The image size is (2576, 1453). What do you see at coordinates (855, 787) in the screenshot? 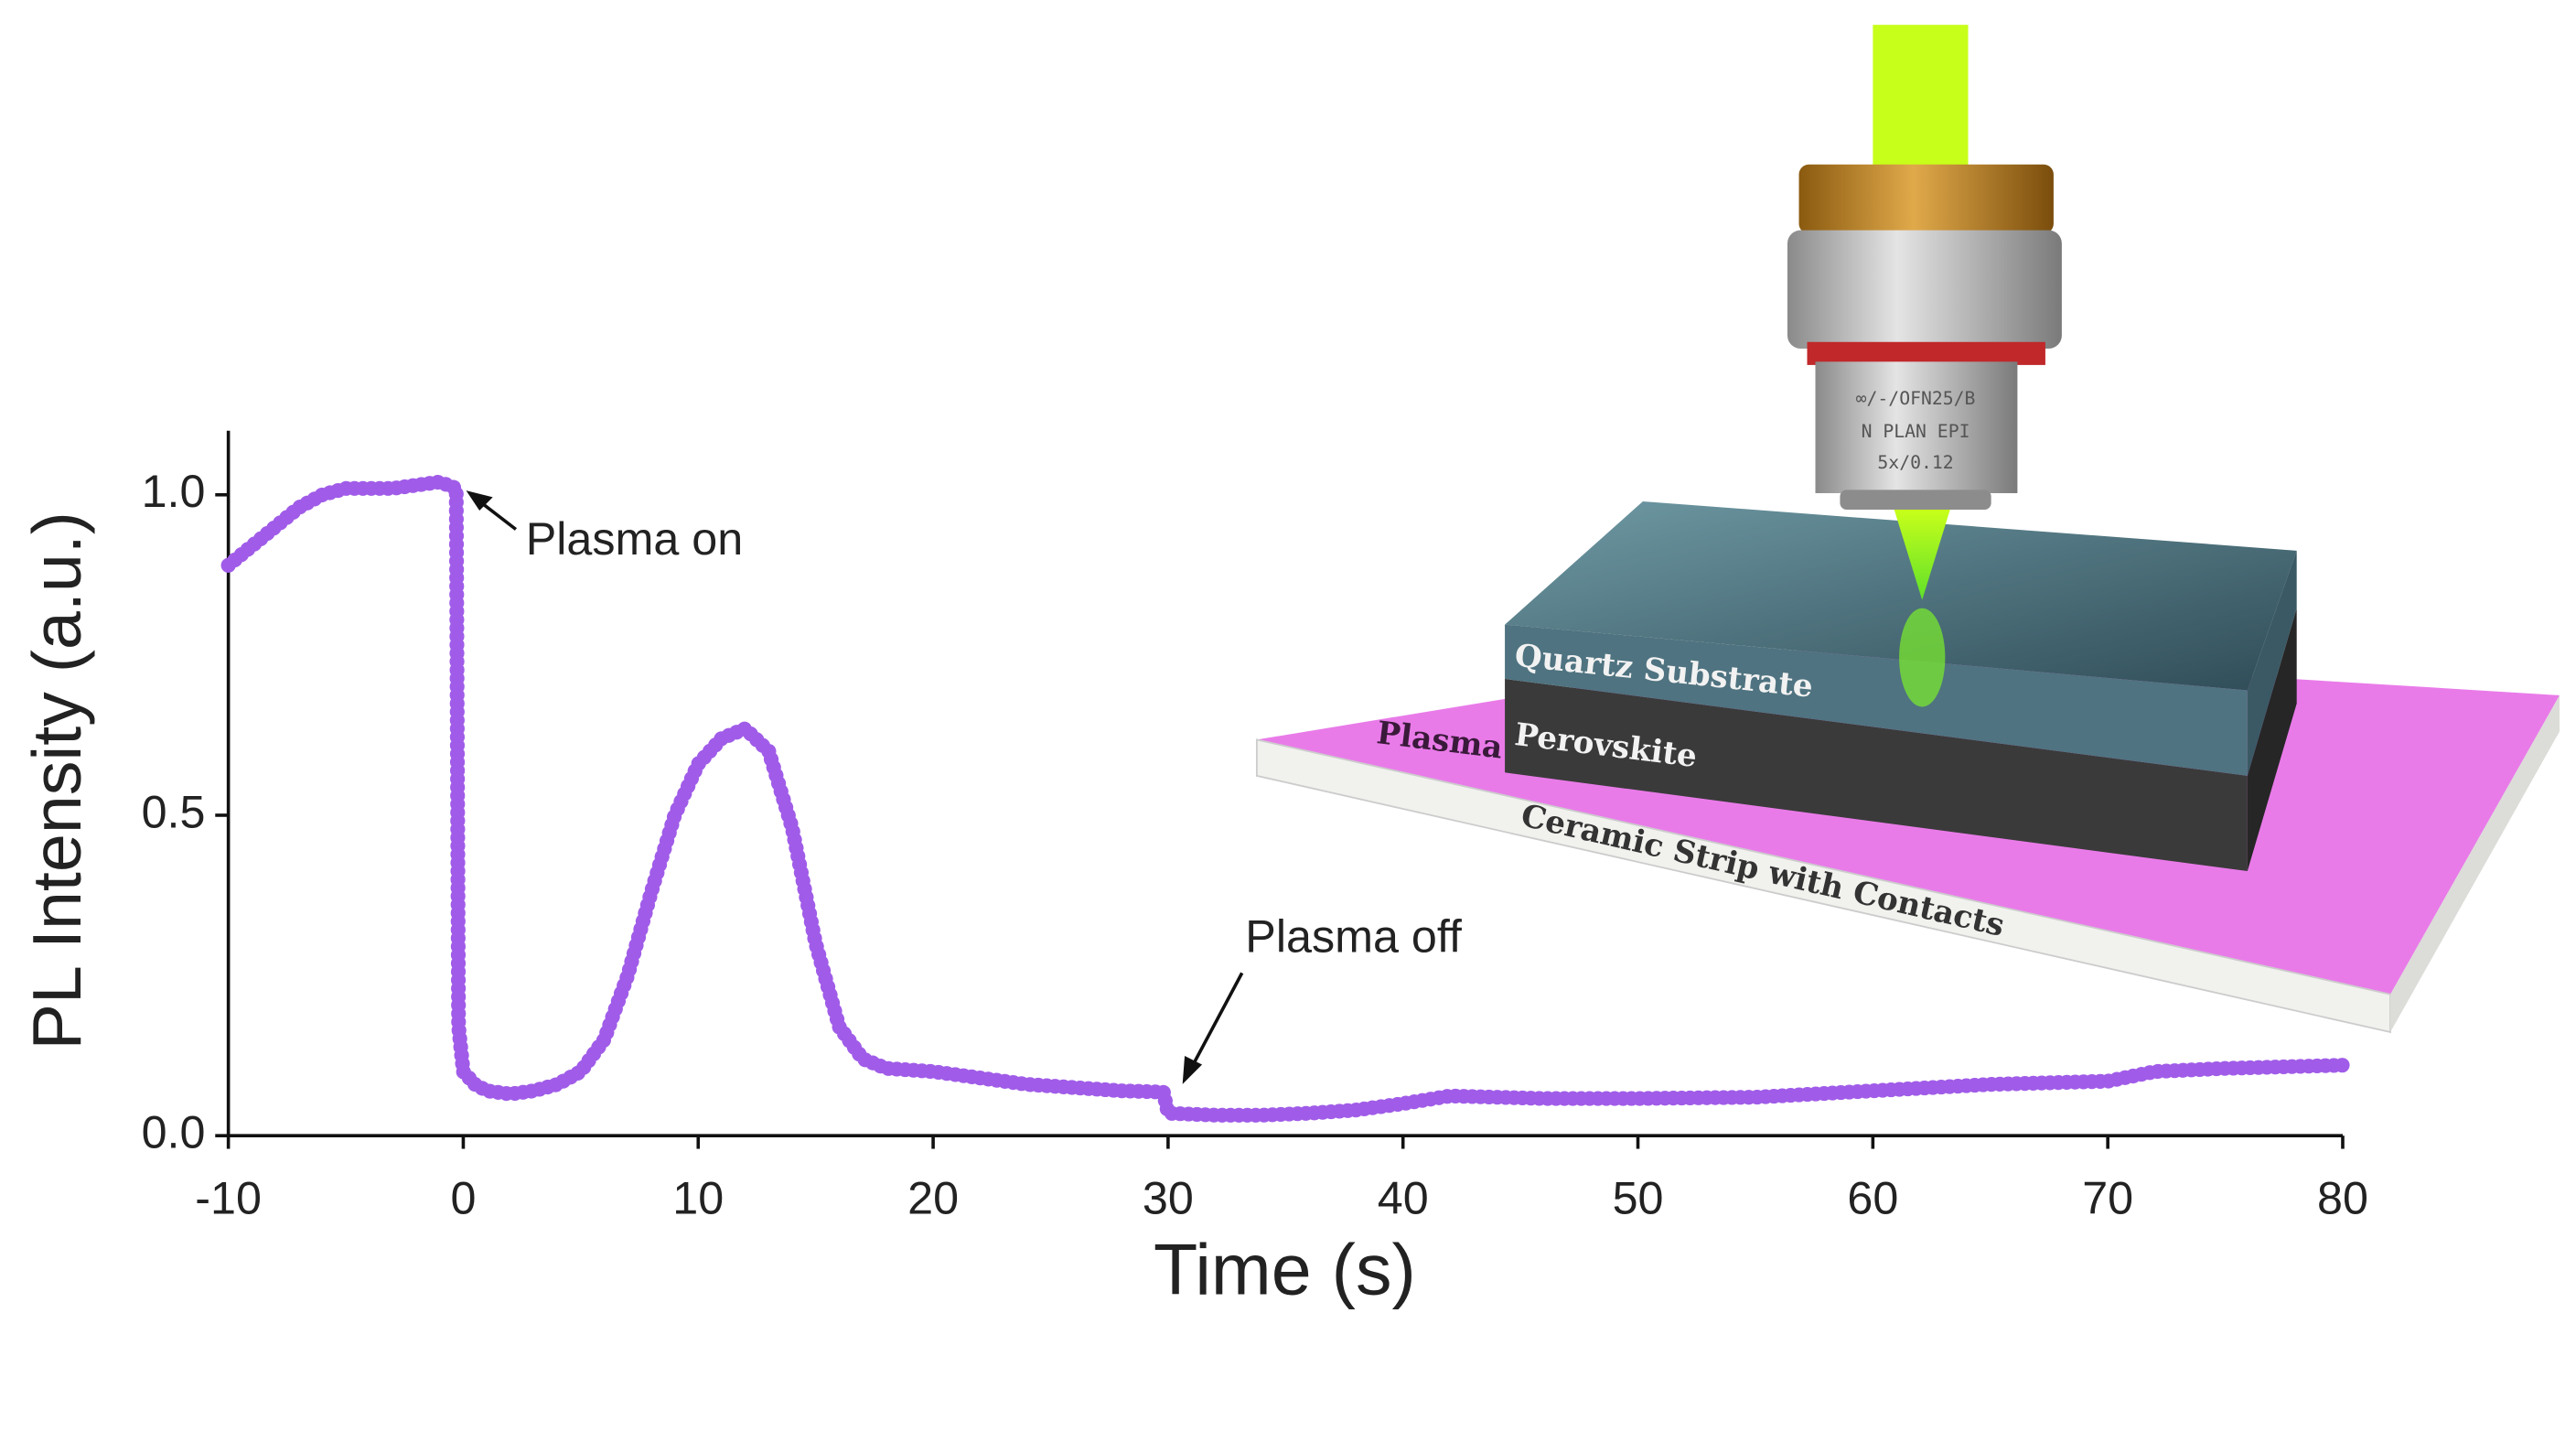
I see `annotation-arrows` at bounding box center [855, 787].